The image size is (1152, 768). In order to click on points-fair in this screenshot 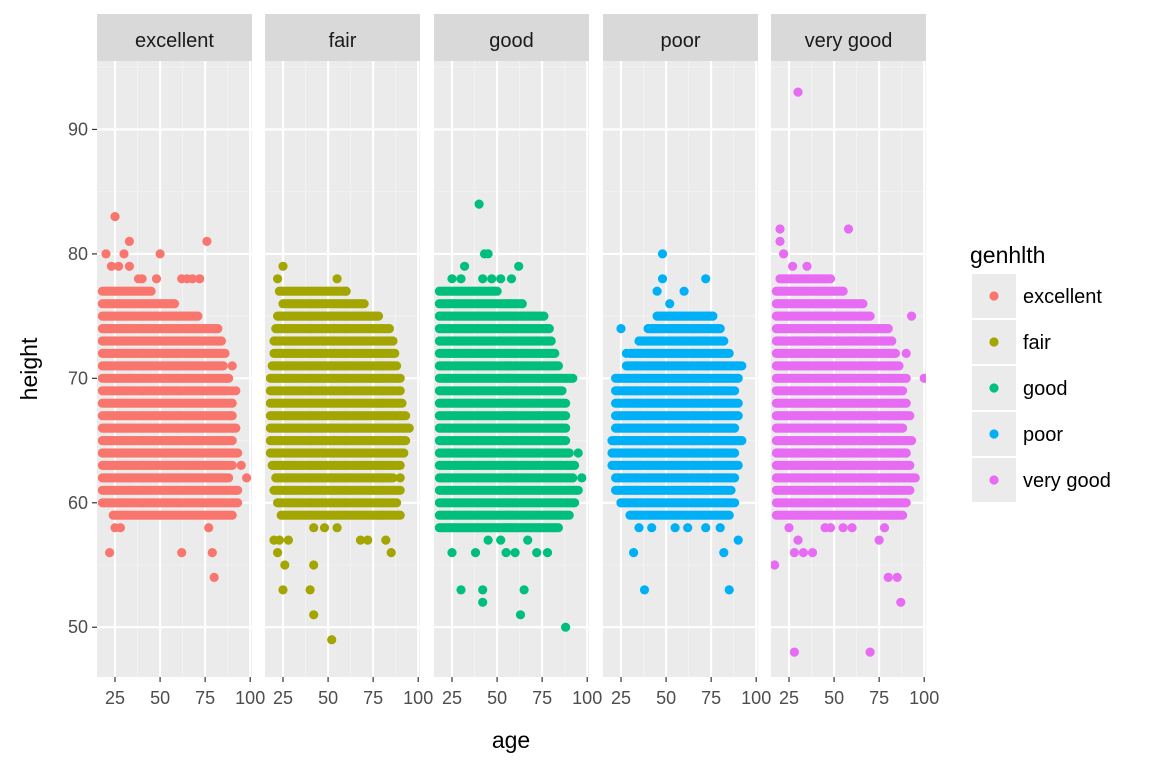, I will do `click(339, 453)`.